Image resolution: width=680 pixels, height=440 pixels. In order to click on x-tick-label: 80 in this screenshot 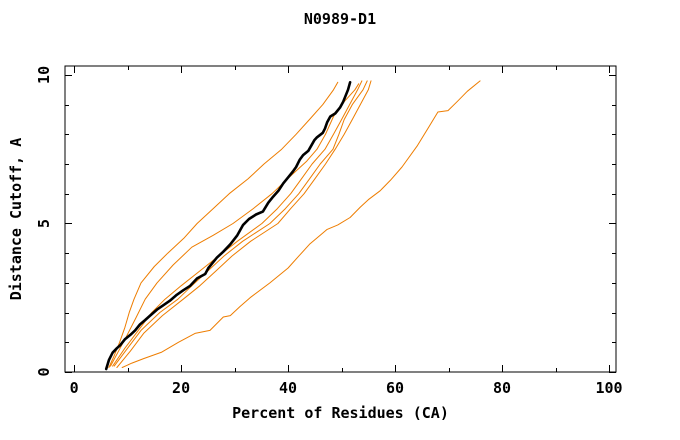, I will do `click(502, 388)`.